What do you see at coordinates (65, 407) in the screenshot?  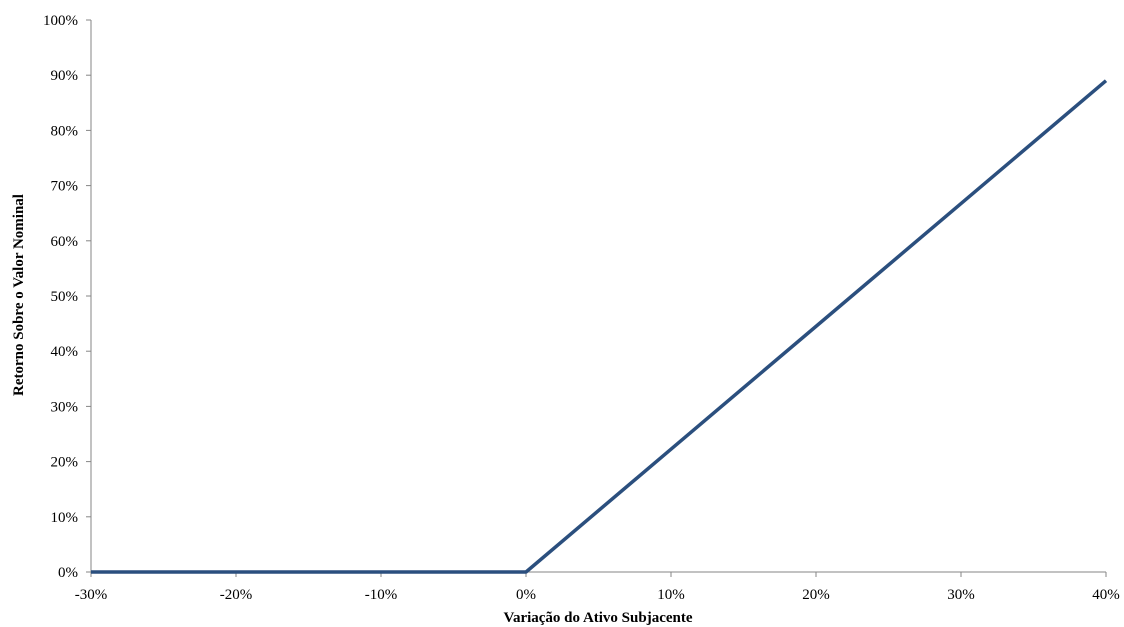 I see `y-tick-label: 30%` at bounding box center [65, 407].